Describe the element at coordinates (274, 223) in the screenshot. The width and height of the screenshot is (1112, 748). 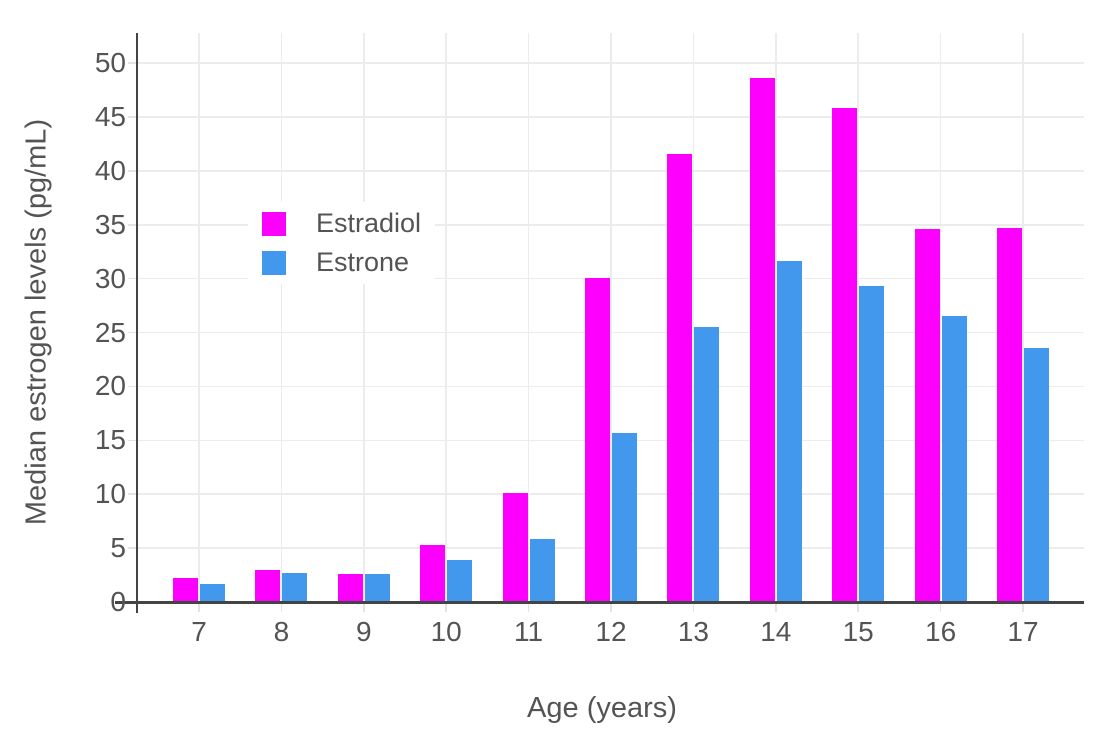
I see `estradiol-swatch-icon` at that location.